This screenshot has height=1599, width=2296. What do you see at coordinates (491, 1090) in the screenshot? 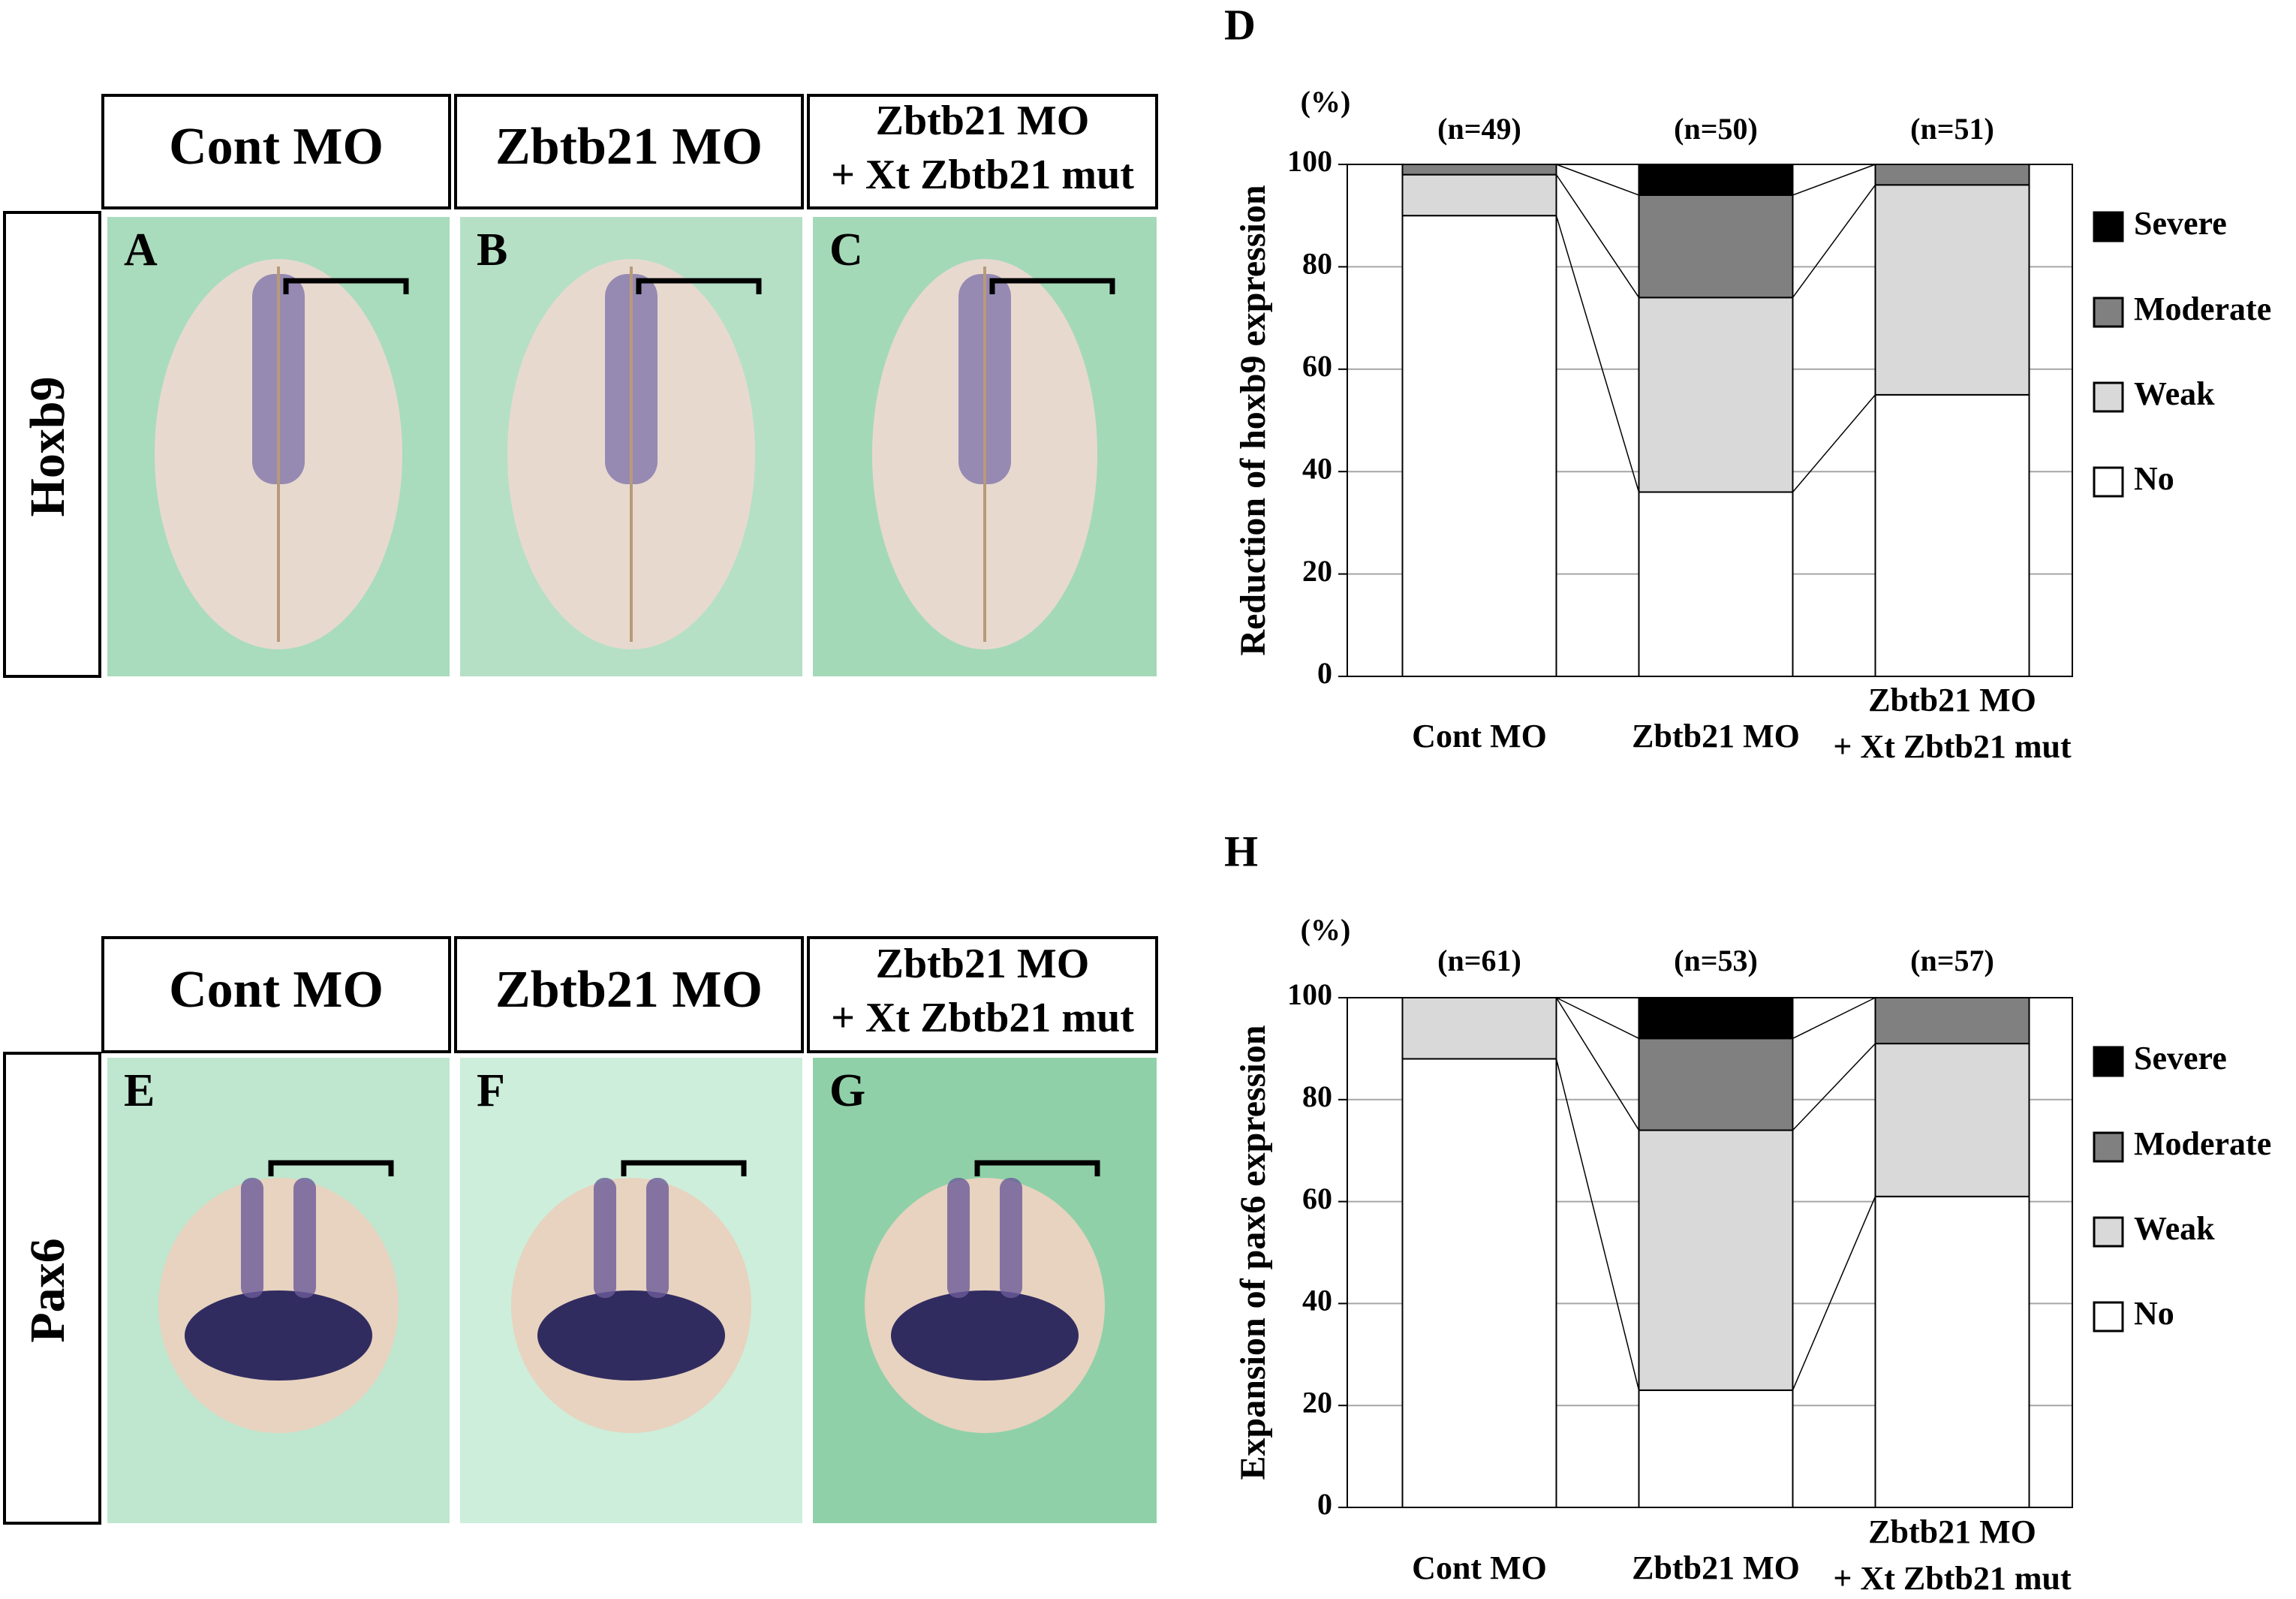
I see `panel-letter: F` at bounding box center [491, 1090].